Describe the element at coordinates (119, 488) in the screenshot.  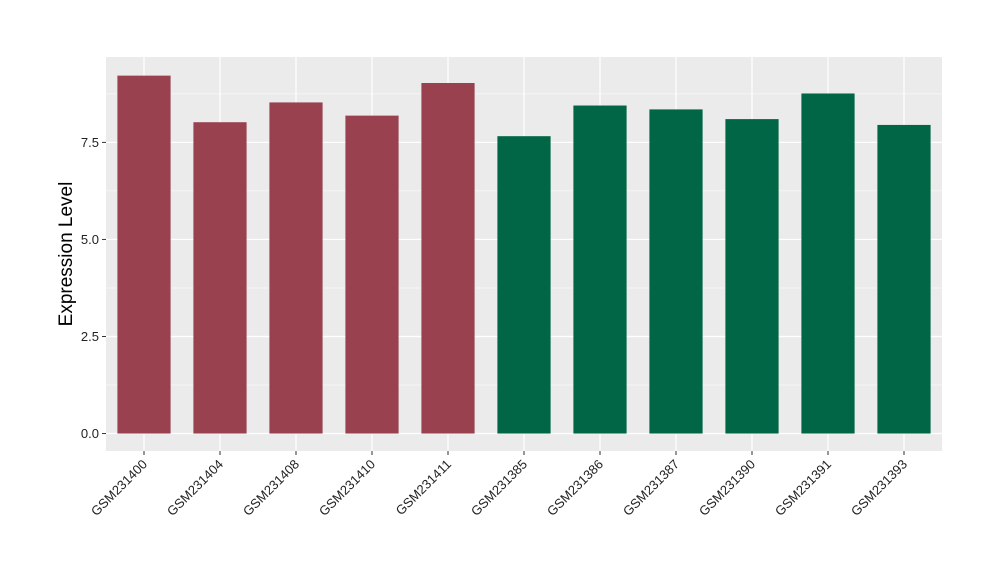
I see `x-tick-label: GSM231400` at that location.